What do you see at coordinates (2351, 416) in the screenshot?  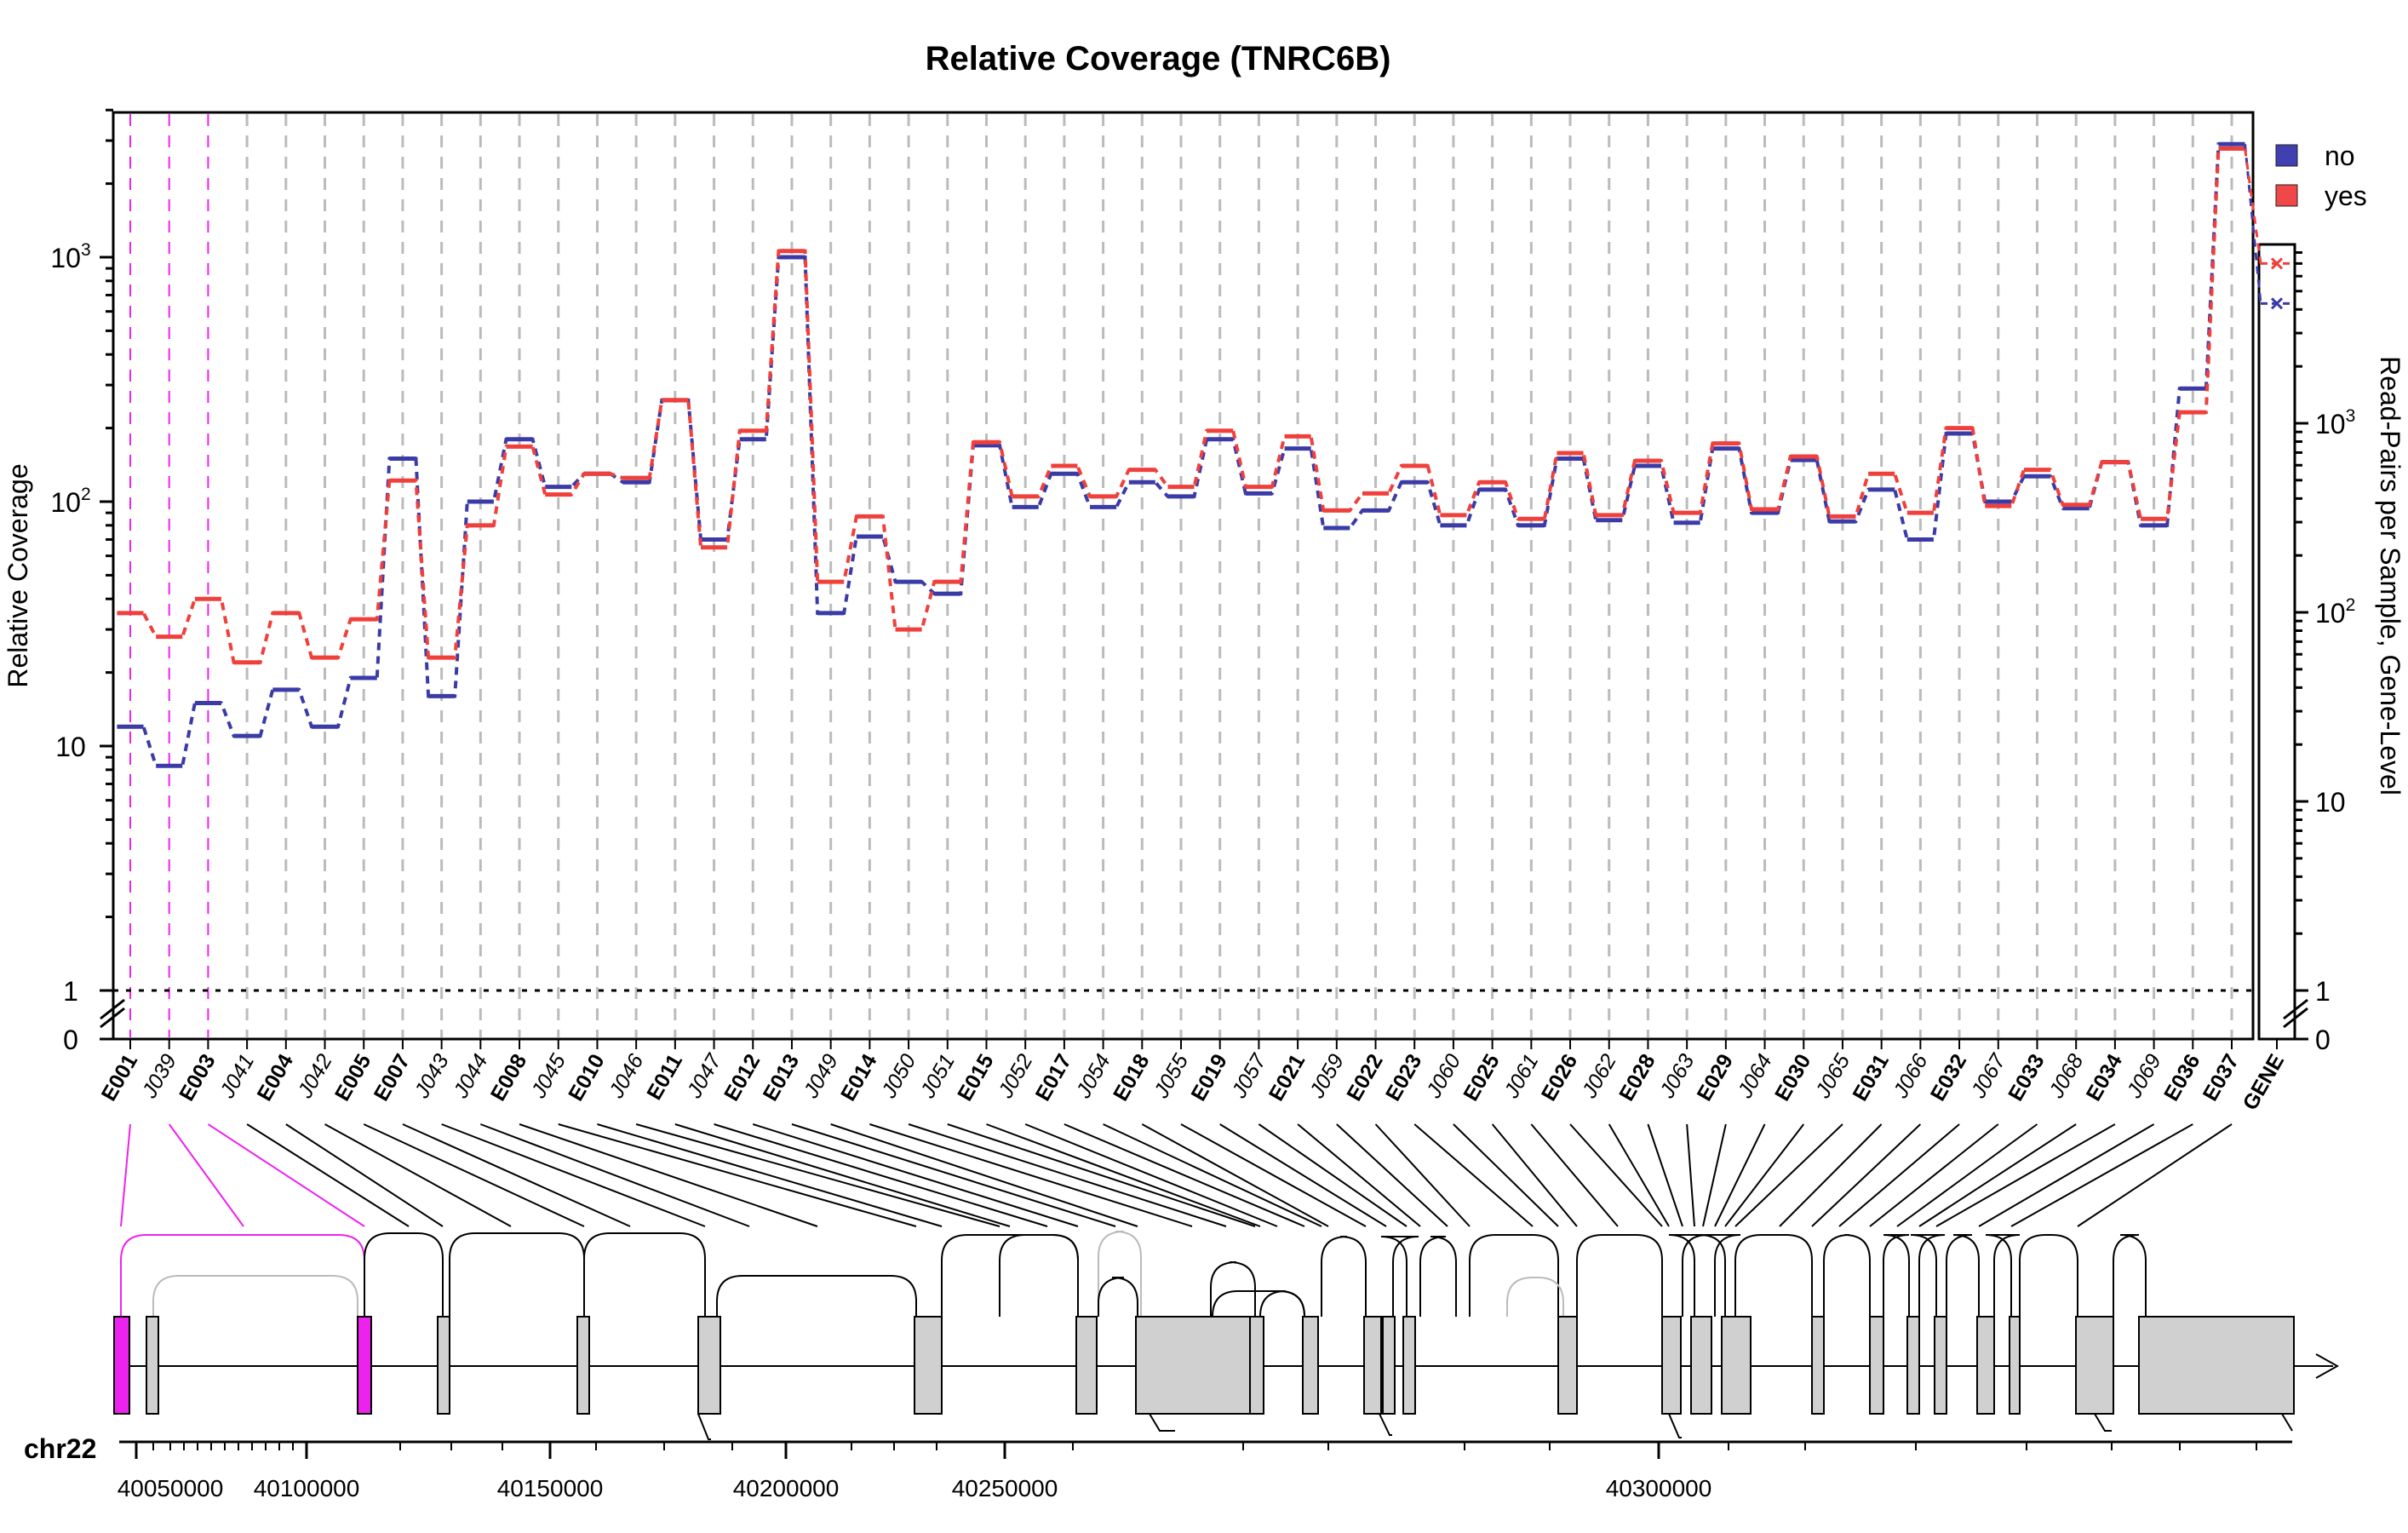 I see `y2-tick-exponent: 3` at bounding box center [2351, 416].